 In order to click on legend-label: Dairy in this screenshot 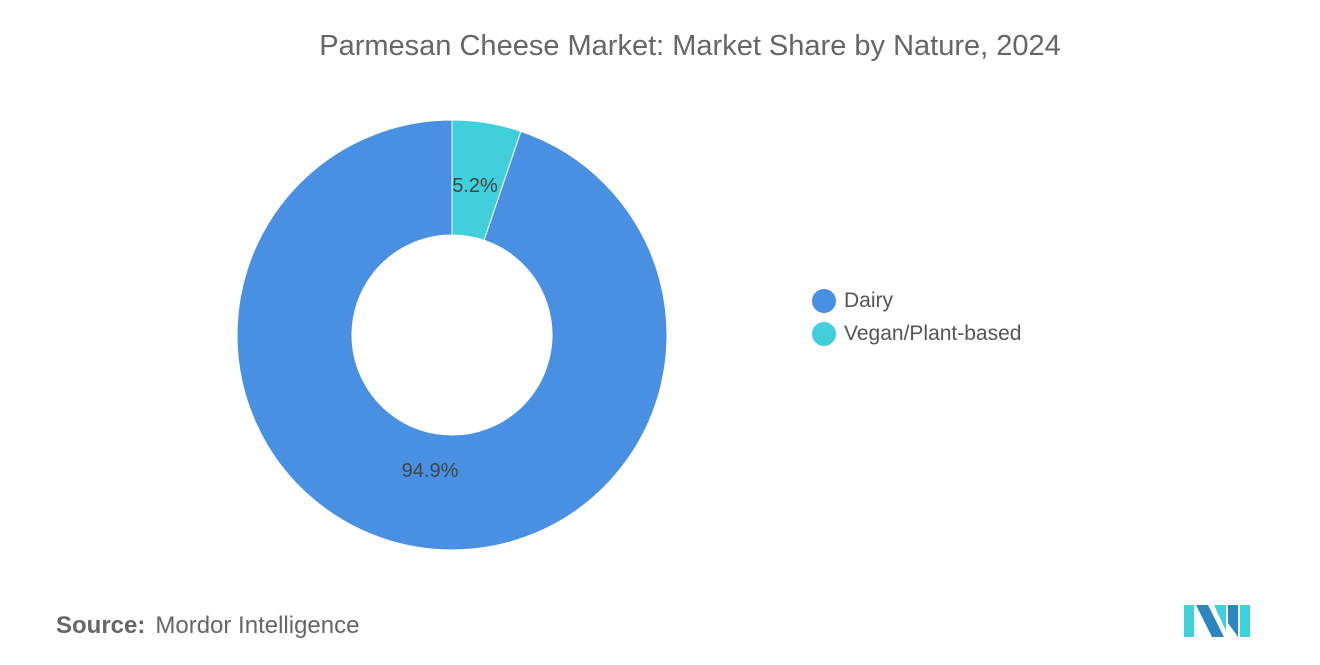, I will do `click(869, 300)`.